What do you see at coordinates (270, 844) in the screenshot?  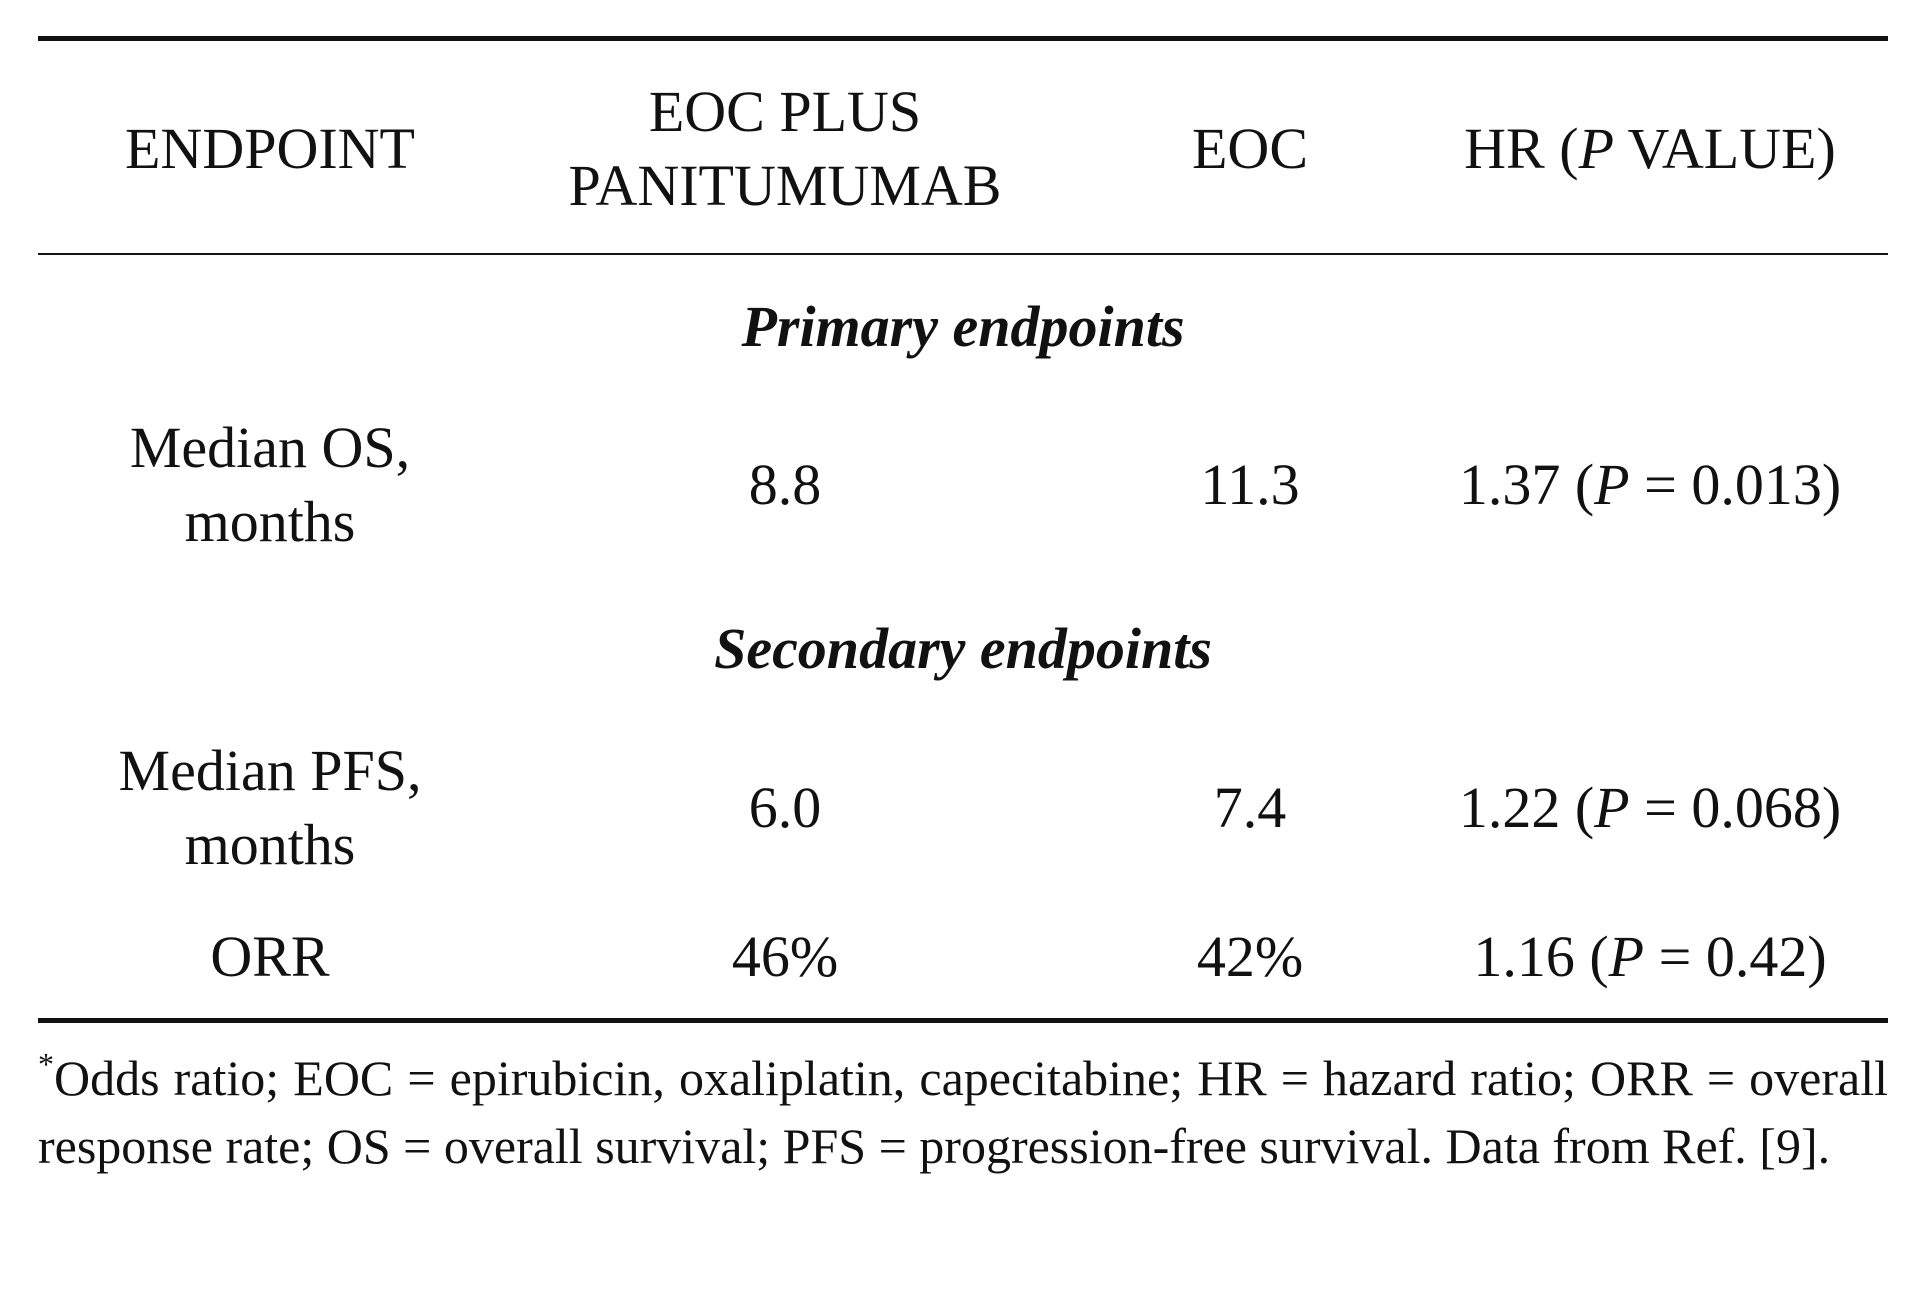 I see `row-pfs-label-line2: months` at bounding box center [270, 844].